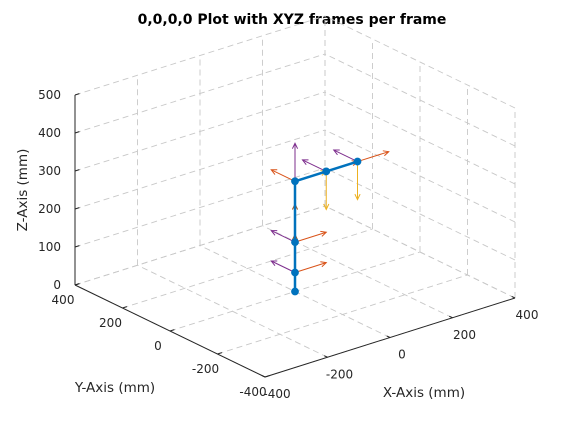 The width and height of the screenshot is (565, 424). I want to click on z-tick-label: 100, so click(49, 247).